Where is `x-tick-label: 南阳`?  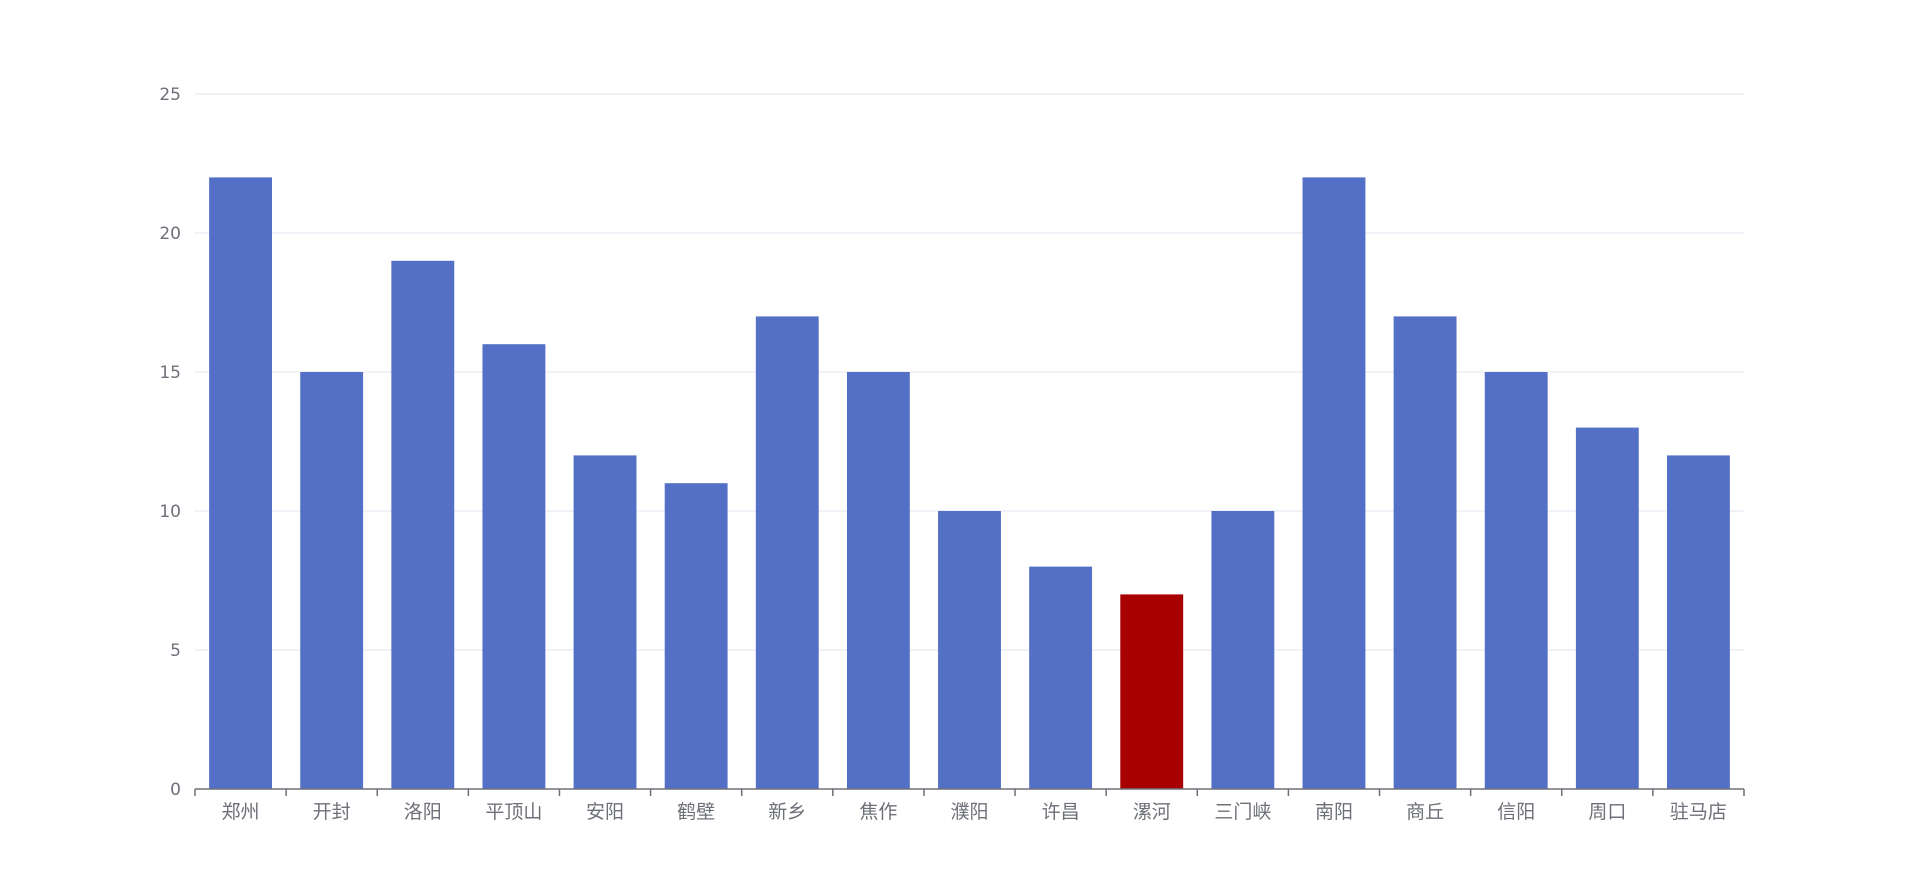 x-tick-label: 南阳 is located at coordinates (1334, 812).